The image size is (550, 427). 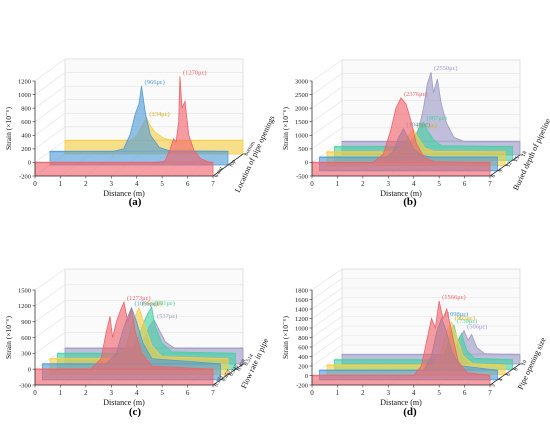 What do you see at coordinates (155, 82) in the screenshot?
I see `peak-annotation-top: (966με)` at bounding box center [155, 82].